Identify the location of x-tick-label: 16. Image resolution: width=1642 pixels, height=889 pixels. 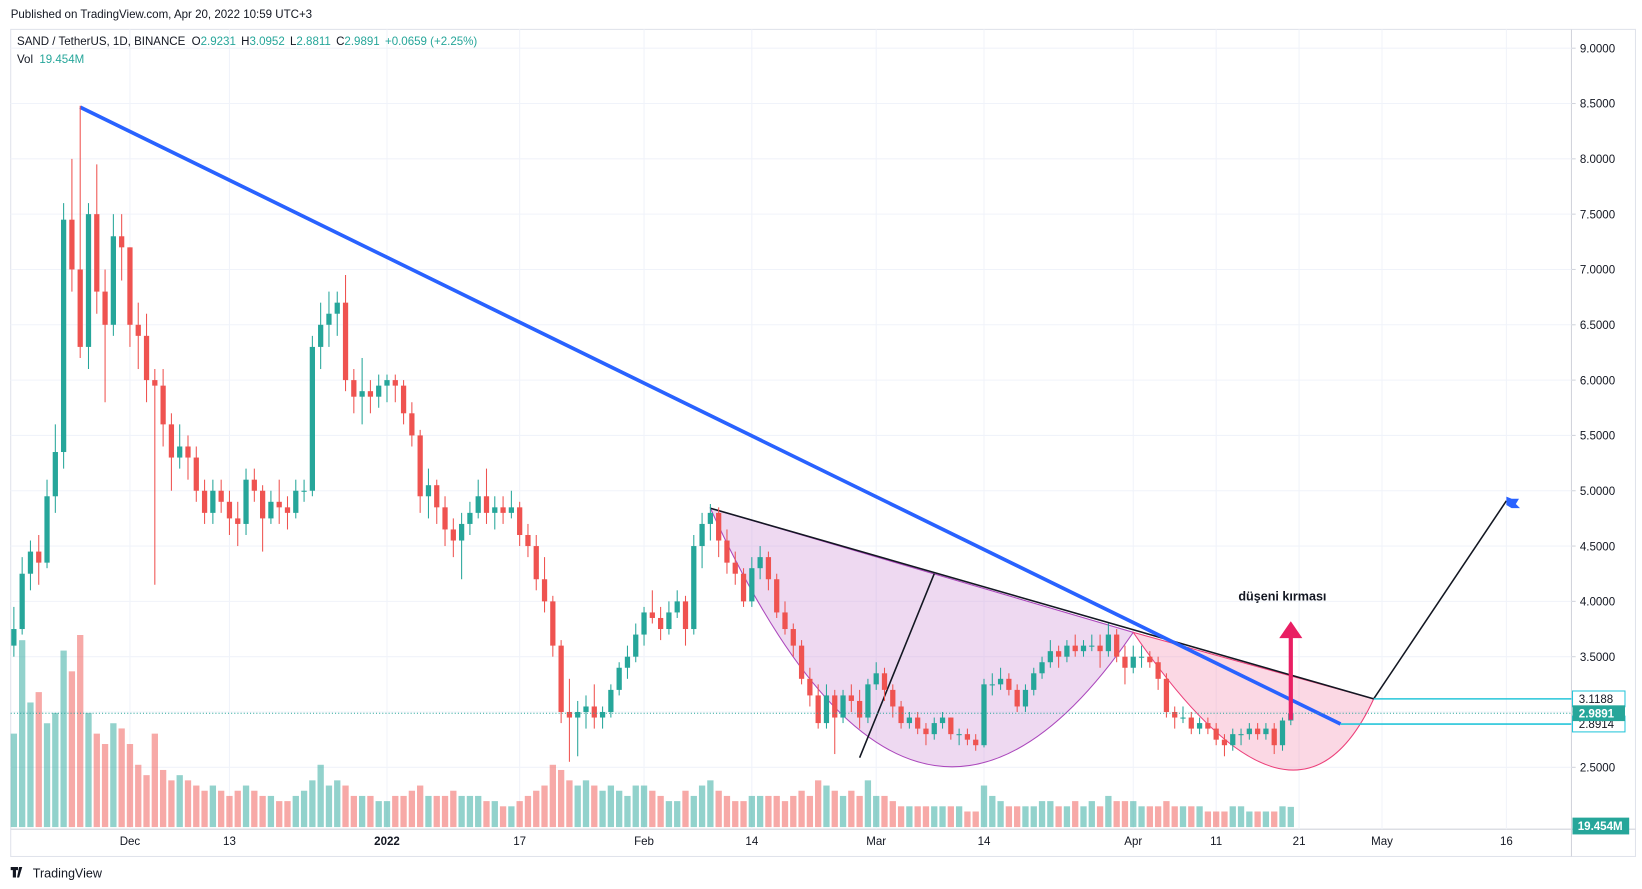
(1506, 842).